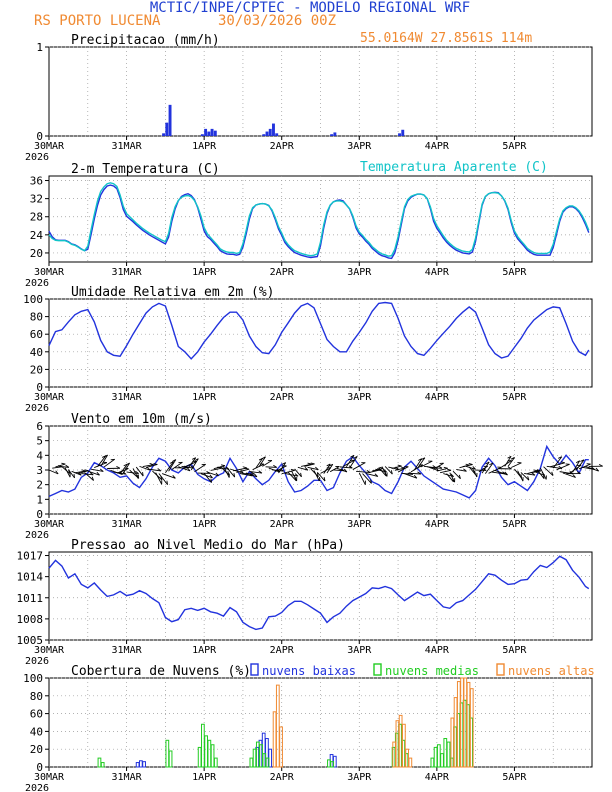  Describe the element at coordinates (37, 408) in the screenshot. I see `rh-year-label: 2026` at that location.